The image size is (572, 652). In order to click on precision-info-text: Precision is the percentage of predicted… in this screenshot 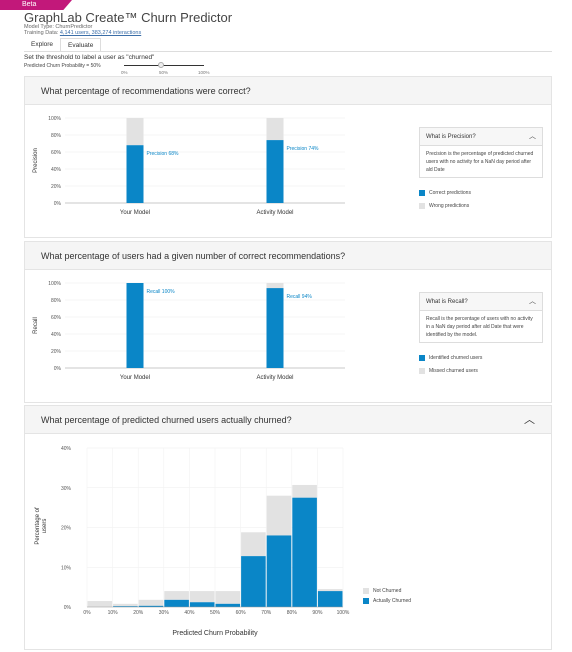, I will do `click(480, 162)`.